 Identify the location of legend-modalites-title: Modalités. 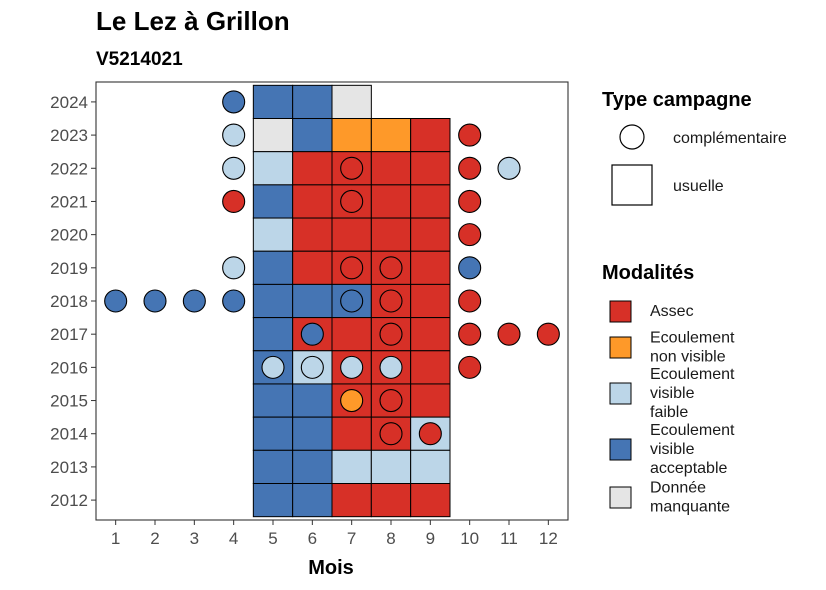
(648, 273).